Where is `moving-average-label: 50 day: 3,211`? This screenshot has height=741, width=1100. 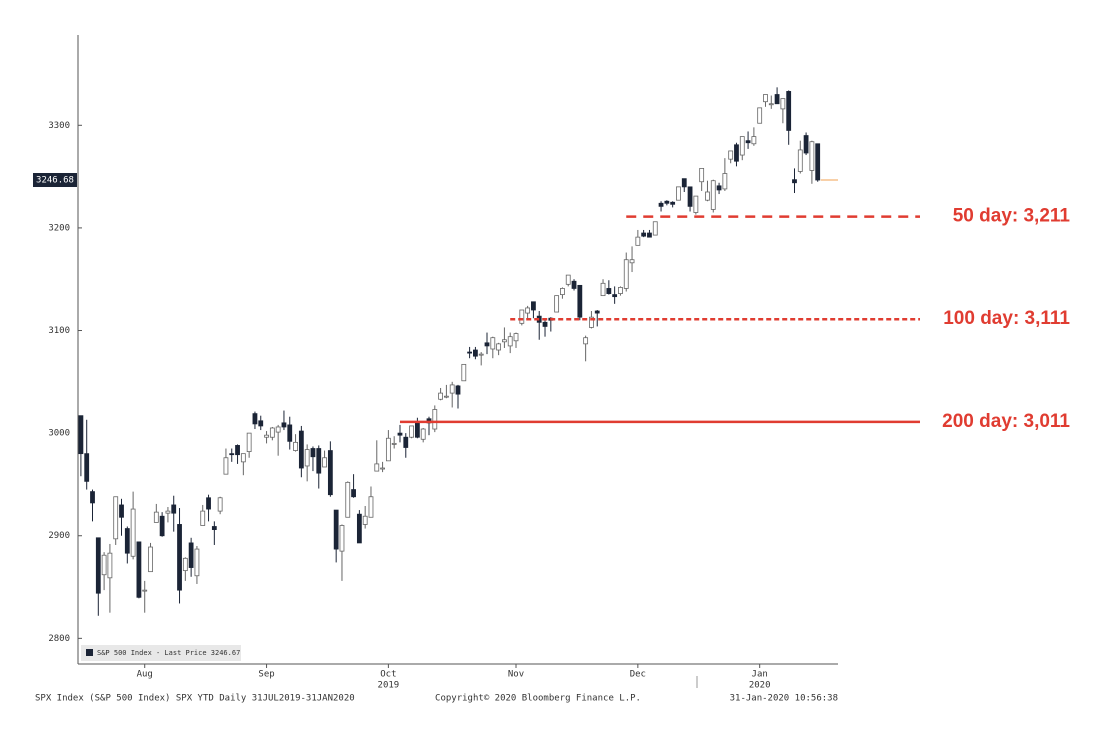
moving-average-label: 50 day: 3,211 is located at coordinates (1012, 216).